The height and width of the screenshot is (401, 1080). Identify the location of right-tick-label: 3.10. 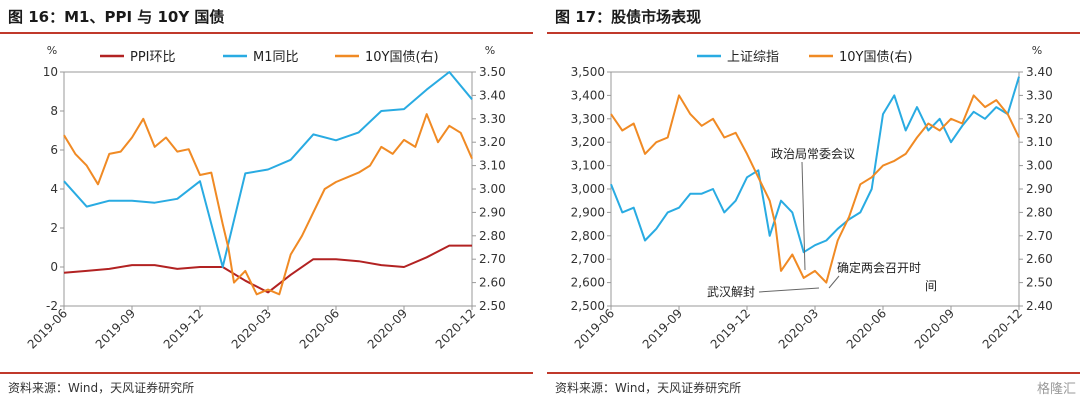
(492, 166).